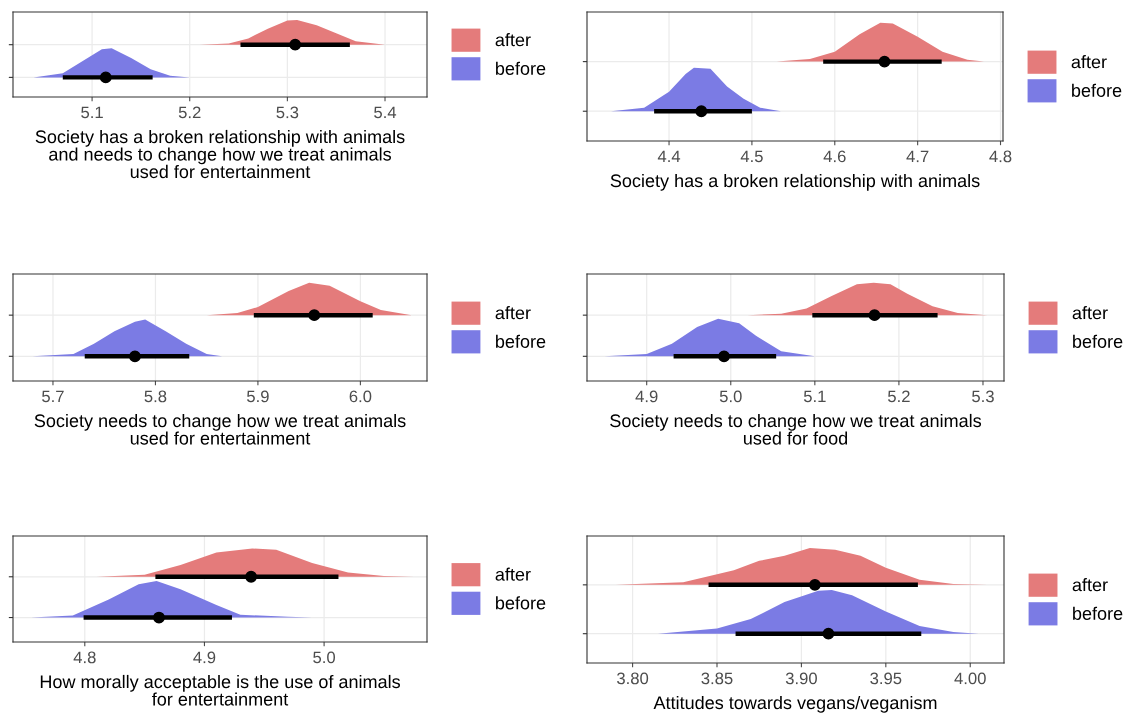 Image resolution: width=1131 pixels, height=723 pixels. Describe the element at coordinates (360, 396) in the screenshot. I see `x-tick-label: 6.0` at that location.